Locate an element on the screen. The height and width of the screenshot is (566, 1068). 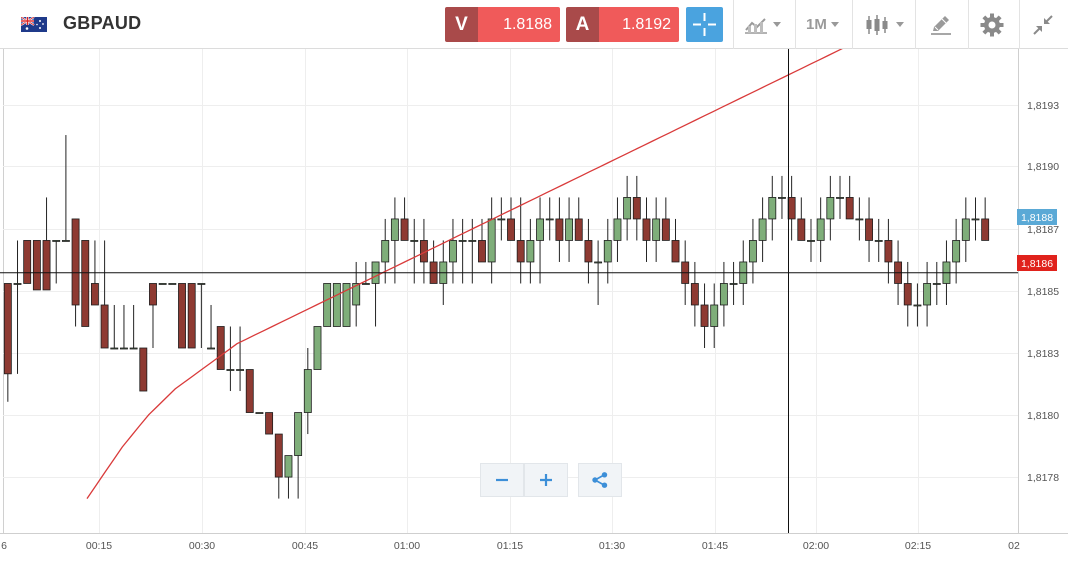
crosshair-icon is located at coordinates (704, 24).